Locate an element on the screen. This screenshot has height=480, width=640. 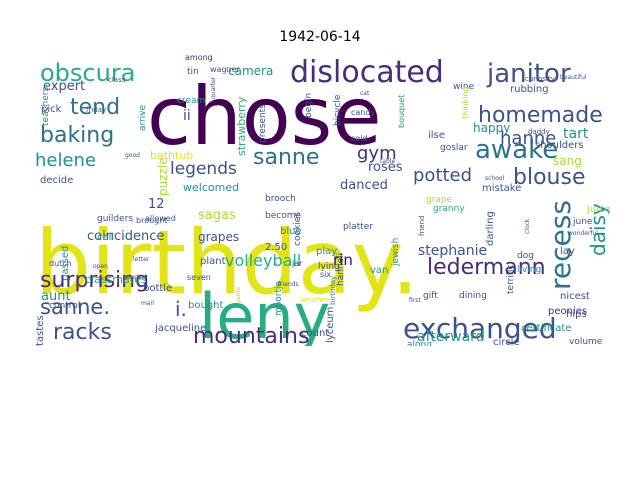
page-title: 1942-06-14 is located at coordinates (320, 37).